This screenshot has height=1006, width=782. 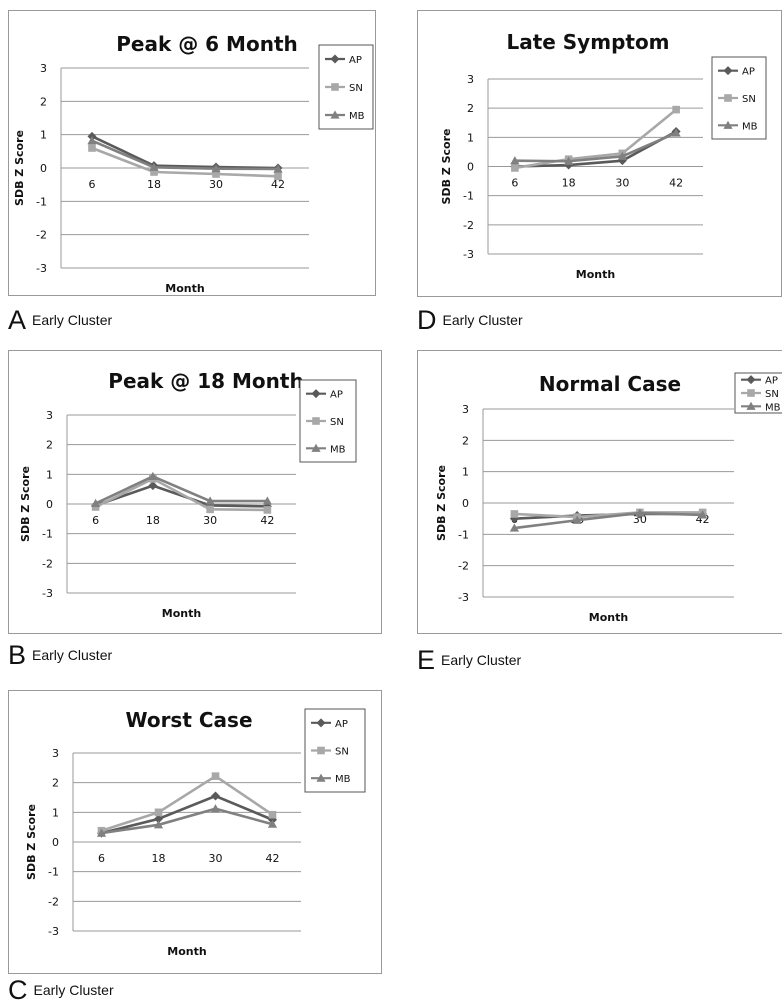 I want to click on chart-e-xlabel: Month, so click(x=608, y=617).